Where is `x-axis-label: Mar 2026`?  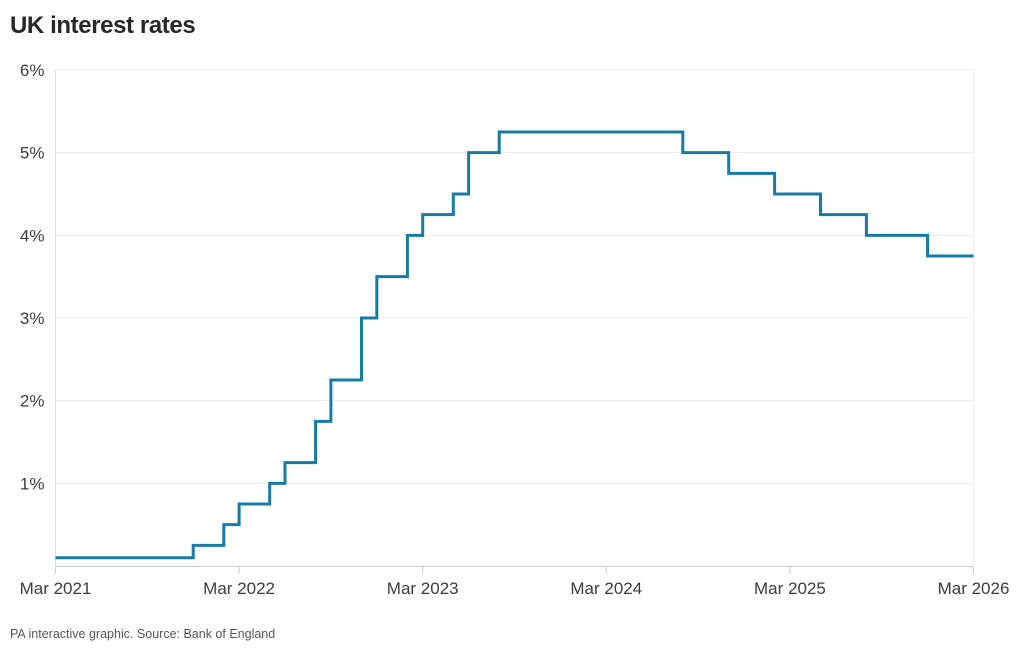 x-axis-label: Mar 2026 is located at coordinates (974, 588).